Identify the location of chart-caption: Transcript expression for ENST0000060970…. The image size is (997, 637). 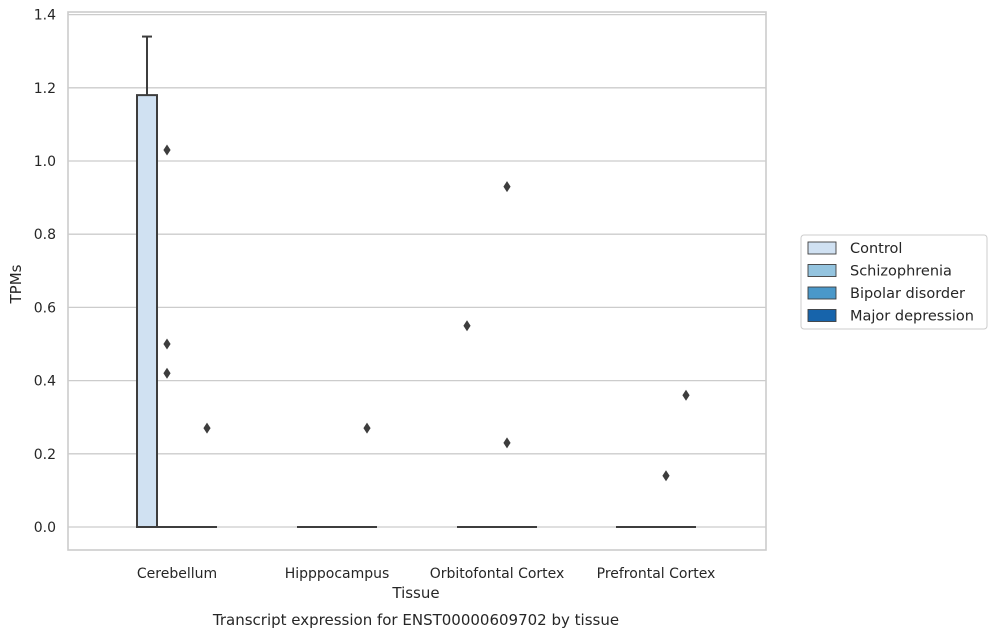
(415, 620).